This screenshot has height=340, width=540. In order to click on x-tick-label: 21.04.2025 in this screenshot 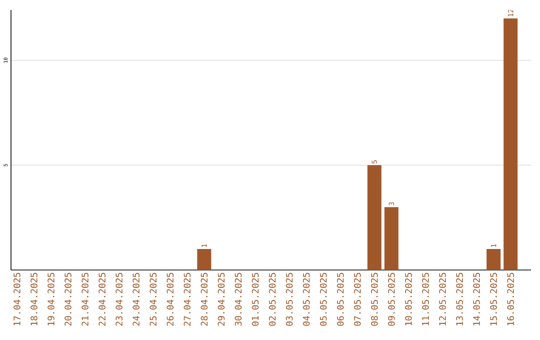, I will do `click(85, 299)`.